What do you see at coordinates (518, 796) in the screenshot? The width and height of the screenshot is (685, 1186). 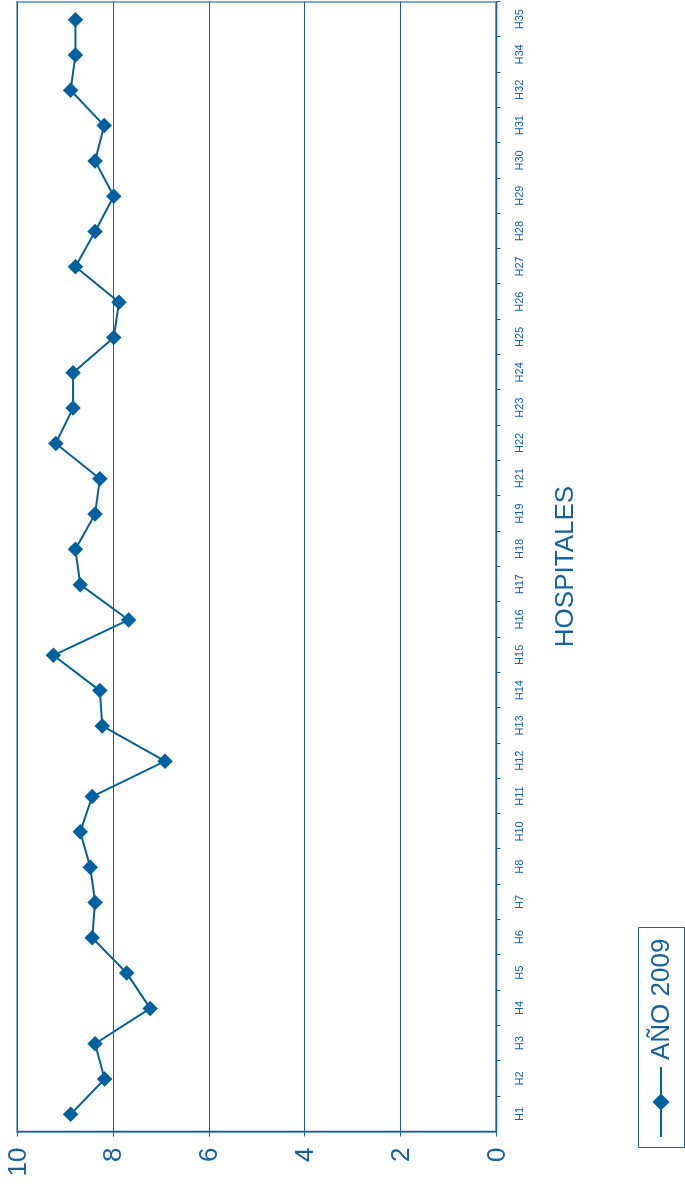 I see `y-tick-label: H11` at bounding box center [518, 796].